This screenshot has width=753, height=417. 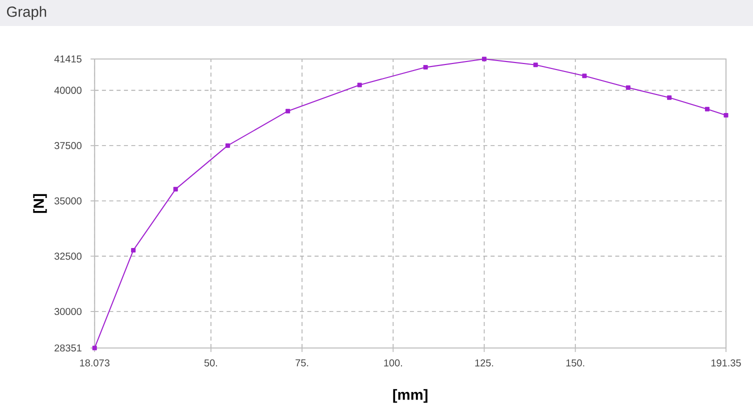 What do you see at coordinates (393, 362) in the screenshot?
I see `x-tick-label: 100.` at bounding box center [393, 362].